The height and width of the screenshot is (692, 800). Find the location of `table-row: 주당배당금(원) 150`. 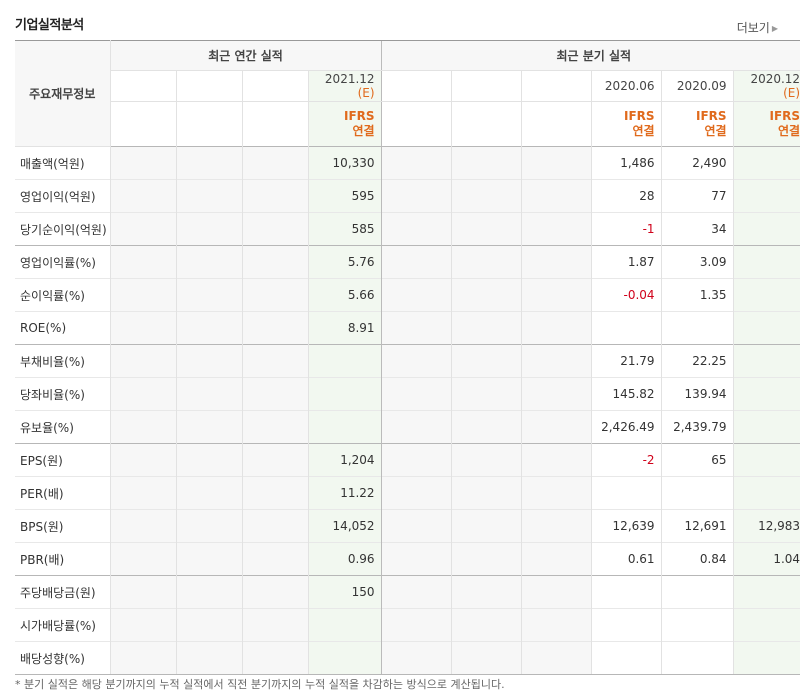

table-row: 주당배당금(원) 150 is located at coordinates (407, 592).